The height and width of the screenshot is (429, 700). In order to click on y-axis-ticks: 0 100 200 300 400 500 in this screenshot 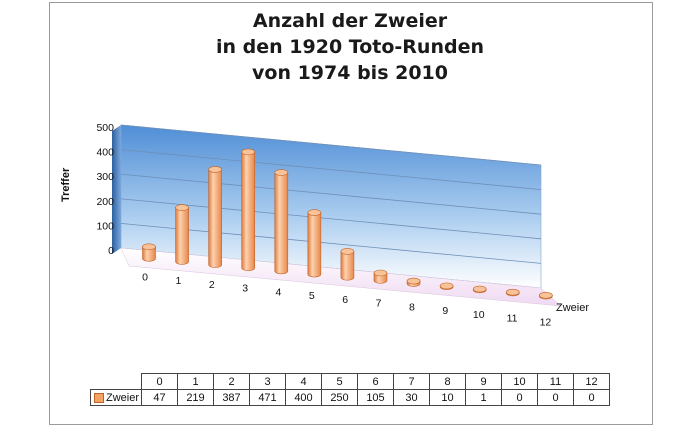, I will do `click(105, 189)`.